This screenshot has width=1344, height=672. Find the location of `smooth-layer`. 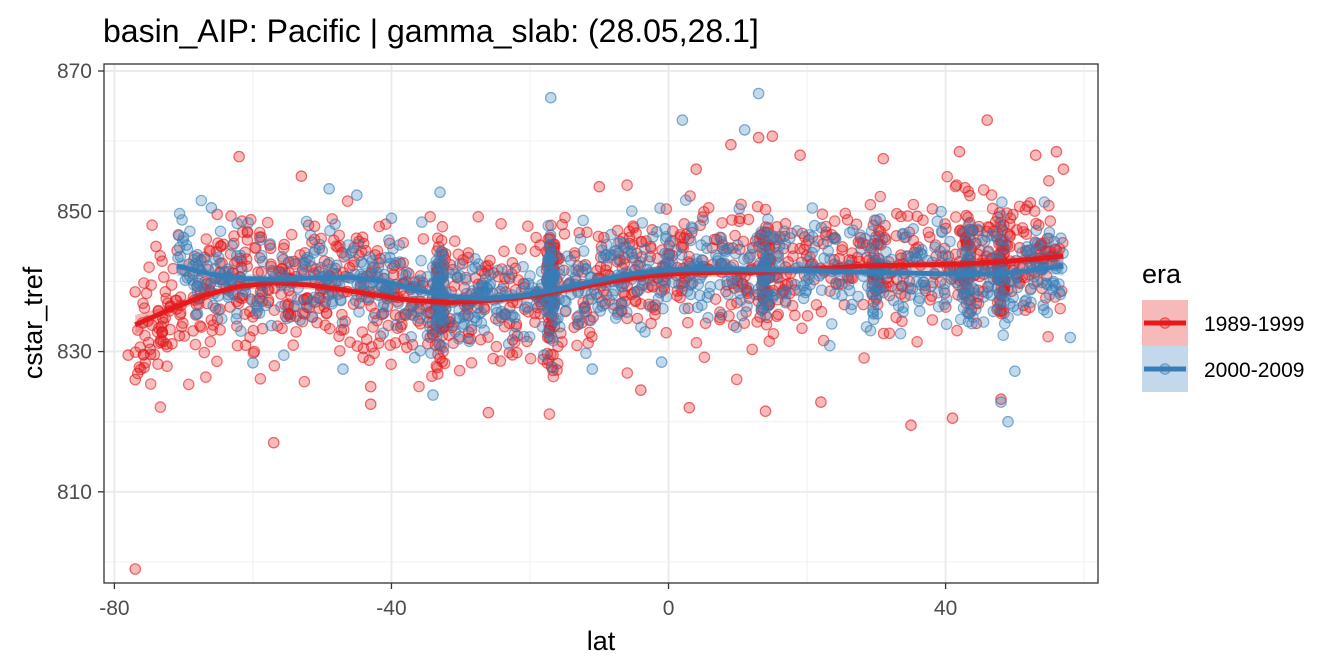

smooth-layer is located at coordinates (599, 290).